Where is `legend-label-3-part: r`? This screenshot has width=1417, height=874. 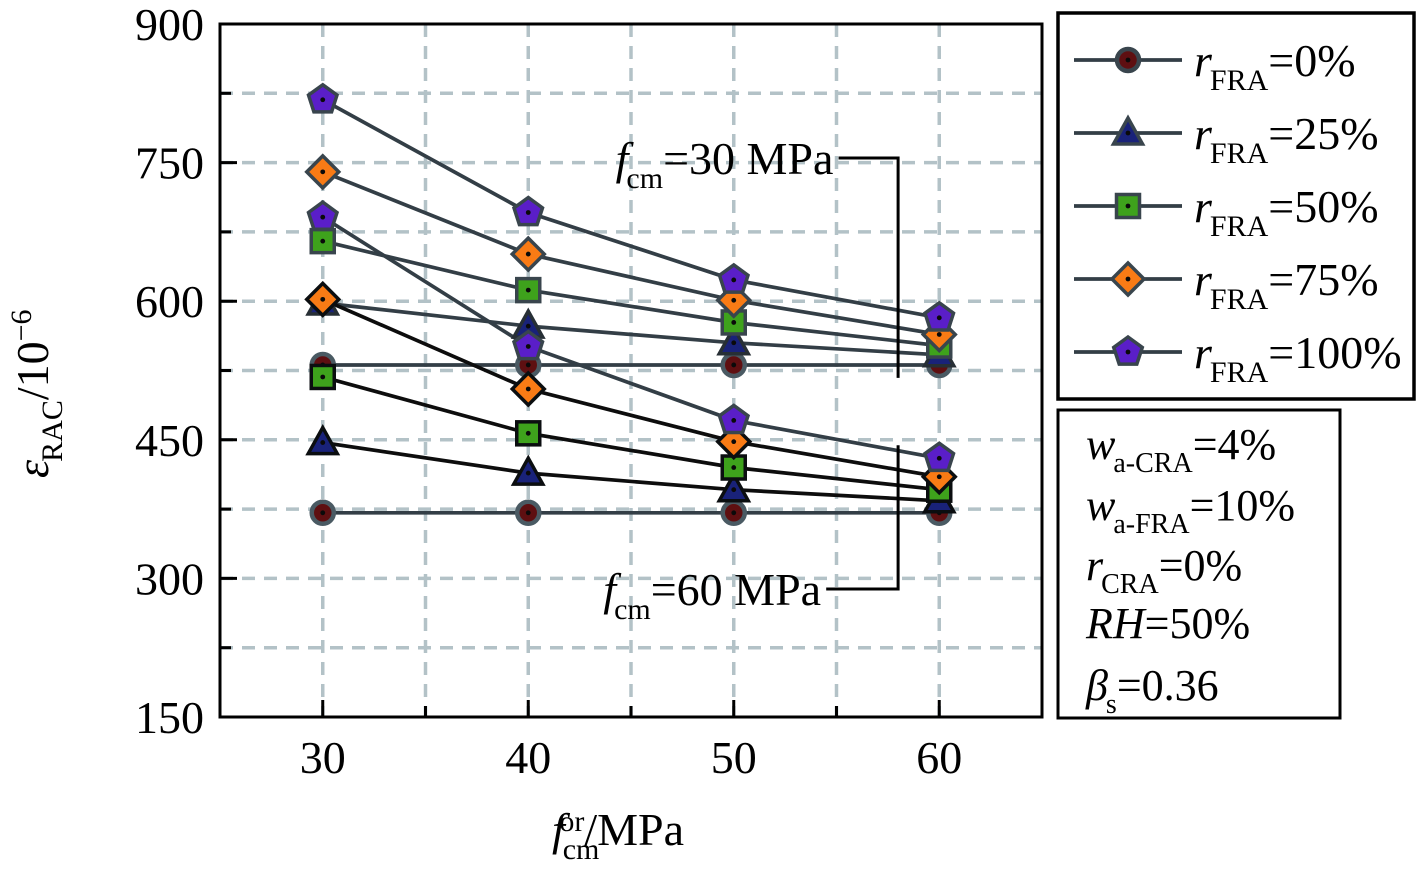 legend-label-3-part: r is located at coordinates (1203, 279).